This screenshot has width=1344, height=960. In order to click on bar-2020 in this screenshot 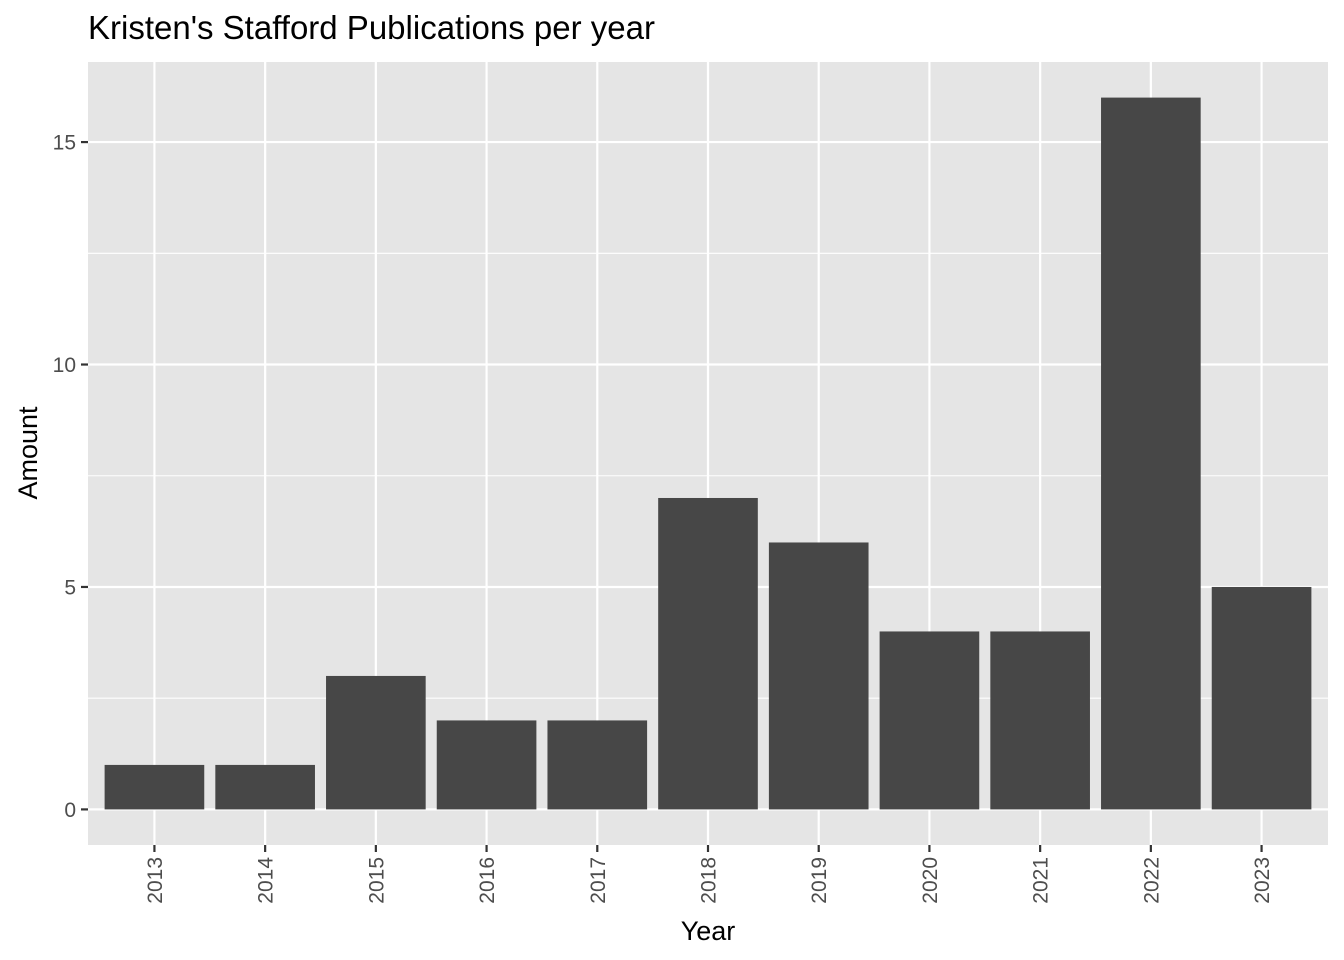, I will do `click(929, 720)`.